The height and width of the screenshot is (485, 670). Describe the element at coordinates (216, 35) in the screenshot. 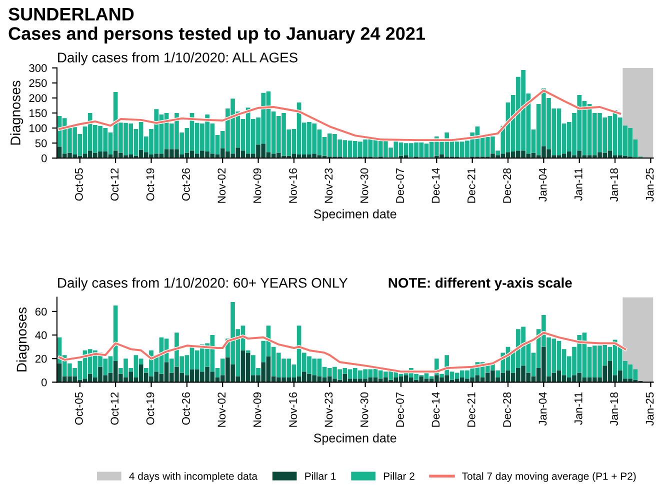

I see `chart-subtitle: Cases and persons tested up to January 24 2021` at that location.